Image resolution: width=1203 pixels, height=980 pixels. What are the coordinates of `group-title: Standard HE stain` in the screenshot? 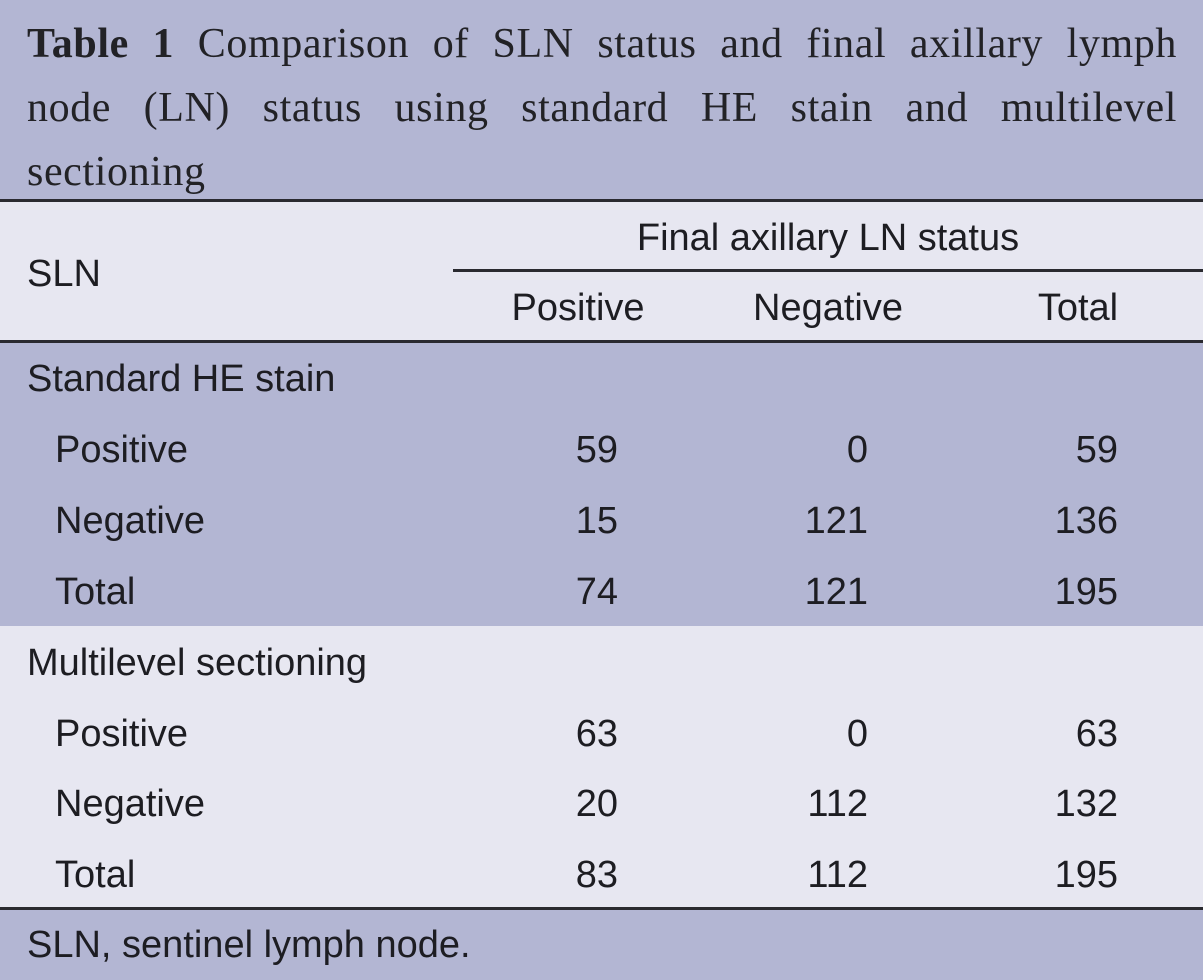 It's located at (181, 379).